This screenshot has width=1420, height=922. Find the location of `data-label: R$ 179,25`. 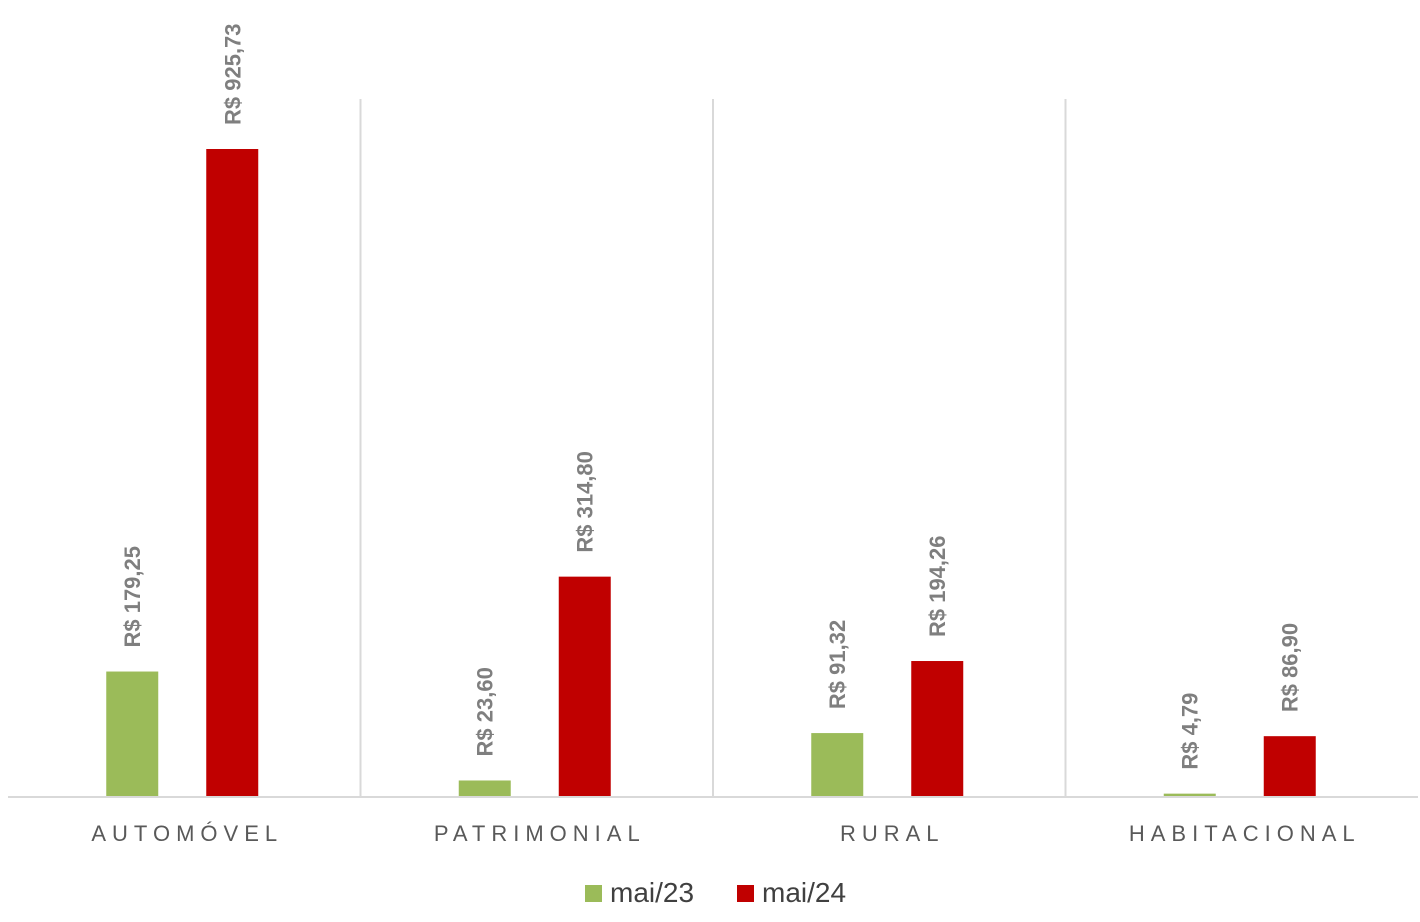

data-label: R$ 179,25 is located at coordinates (132, 597).